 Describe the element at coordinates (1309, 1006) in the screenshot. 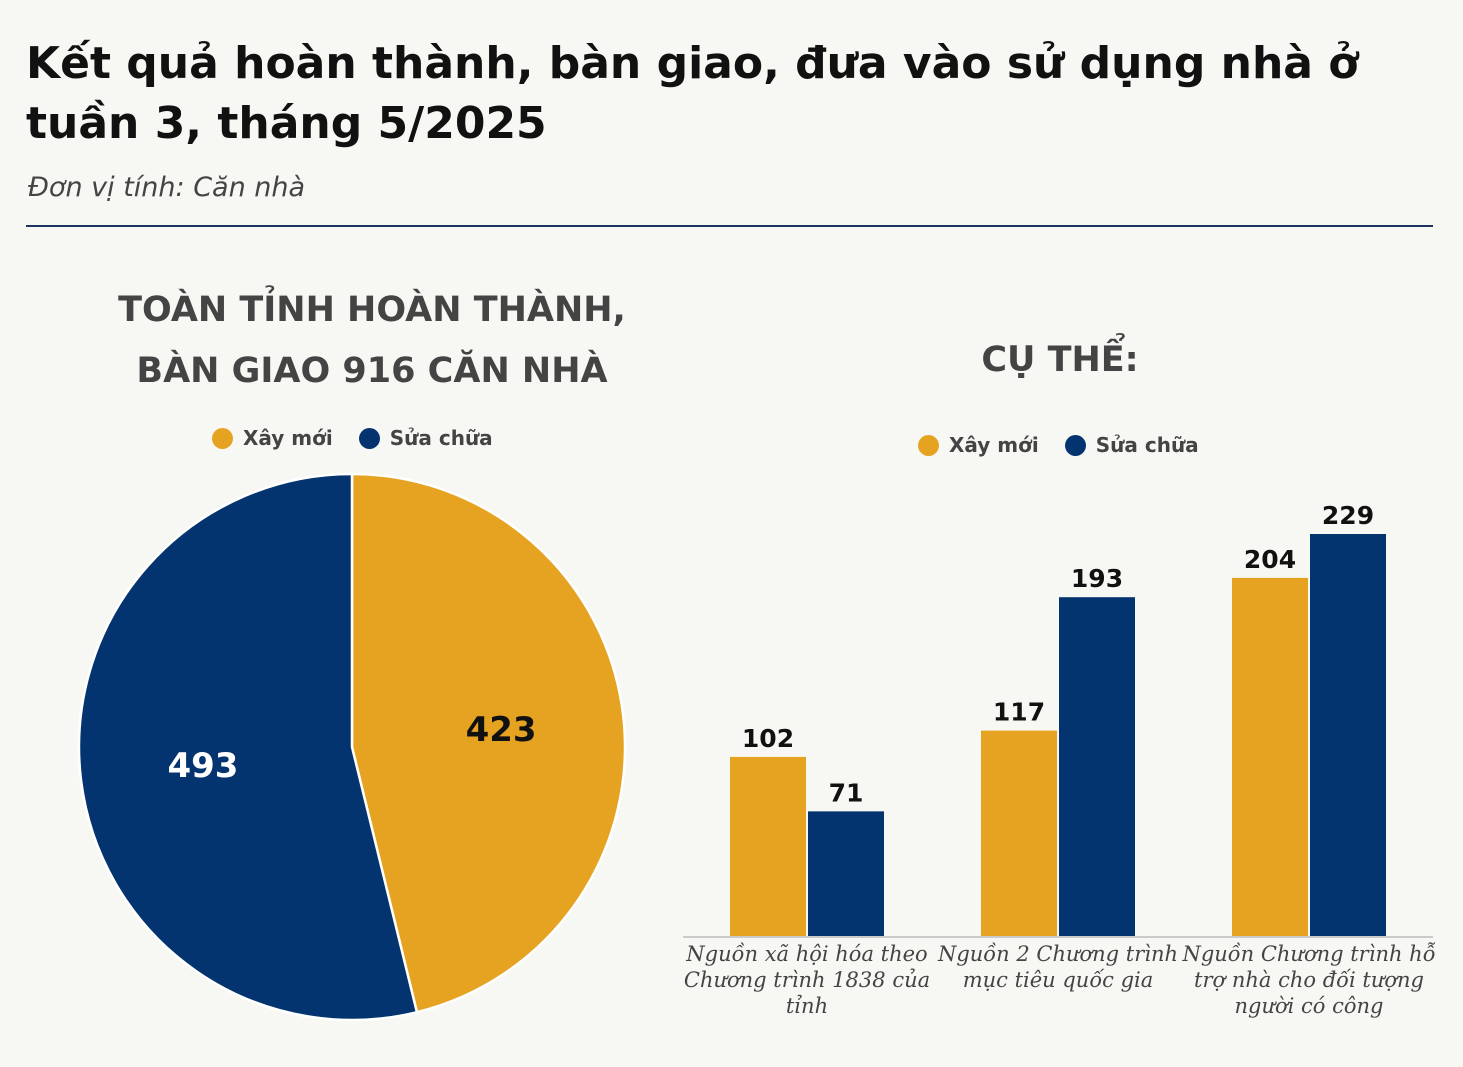

I see `category-label-3: người có công` at that location.